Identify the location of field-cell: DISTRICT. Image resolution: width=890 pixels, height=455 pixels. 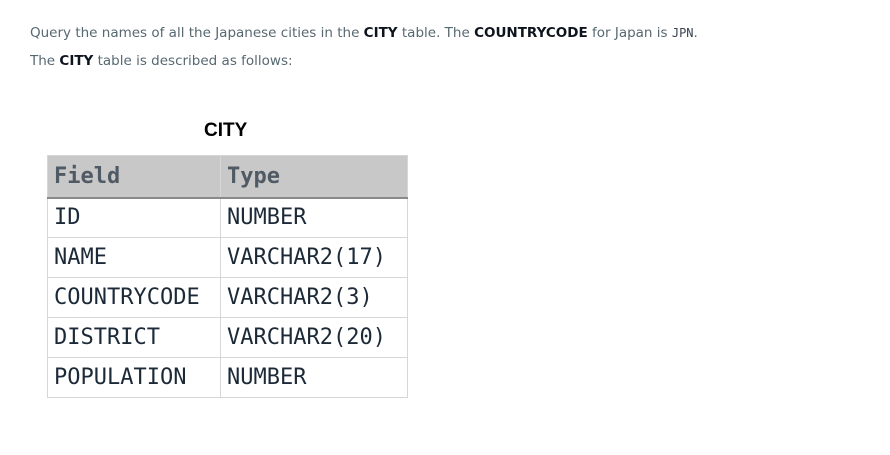
(134, 337).